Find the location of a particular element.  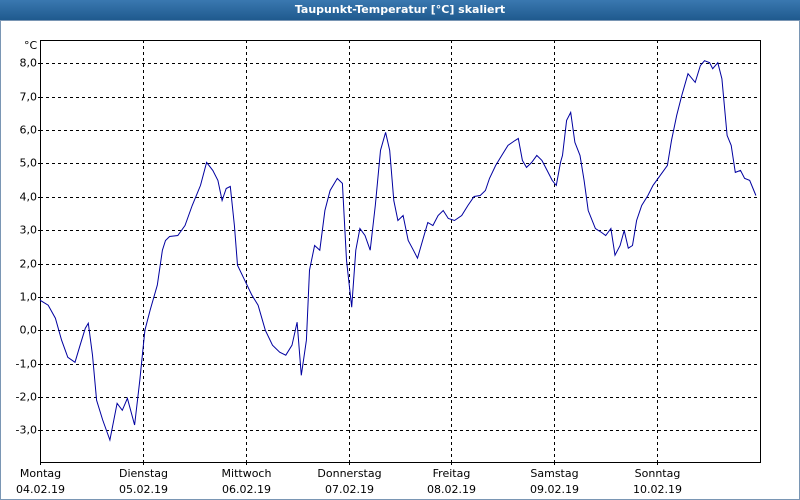

x-tick-label: Mittwoch is located at coordinates (247, 473).